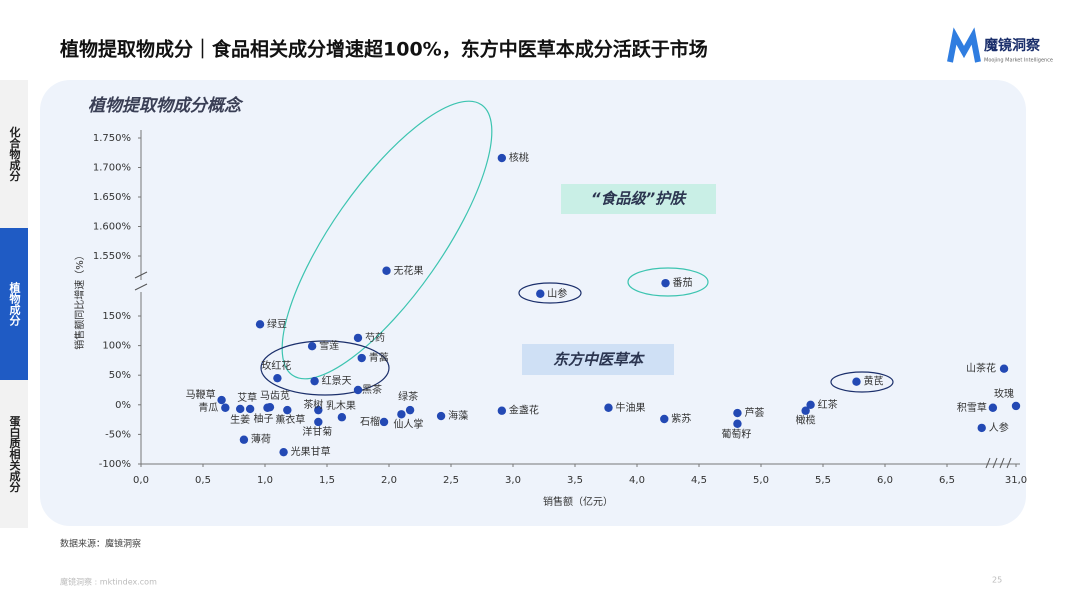 The image size is (1080, 608). What do you see at coordinates (203, 480) in the screenshot?
I see `x-tick-label: 0,5` at bounding box center [203, 480].